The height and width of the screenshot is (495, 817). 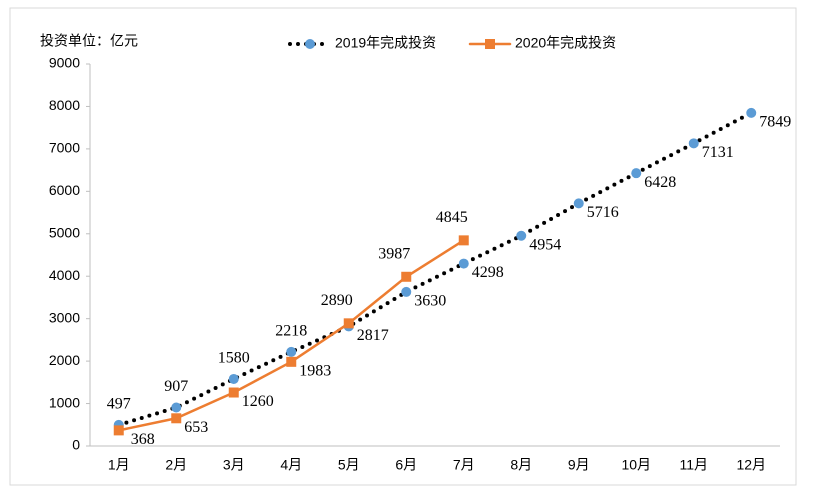 What do you see at coordinates (452, 217) in the screenshot?
I see `data-label: 4845` at bounding box center [452, 217].